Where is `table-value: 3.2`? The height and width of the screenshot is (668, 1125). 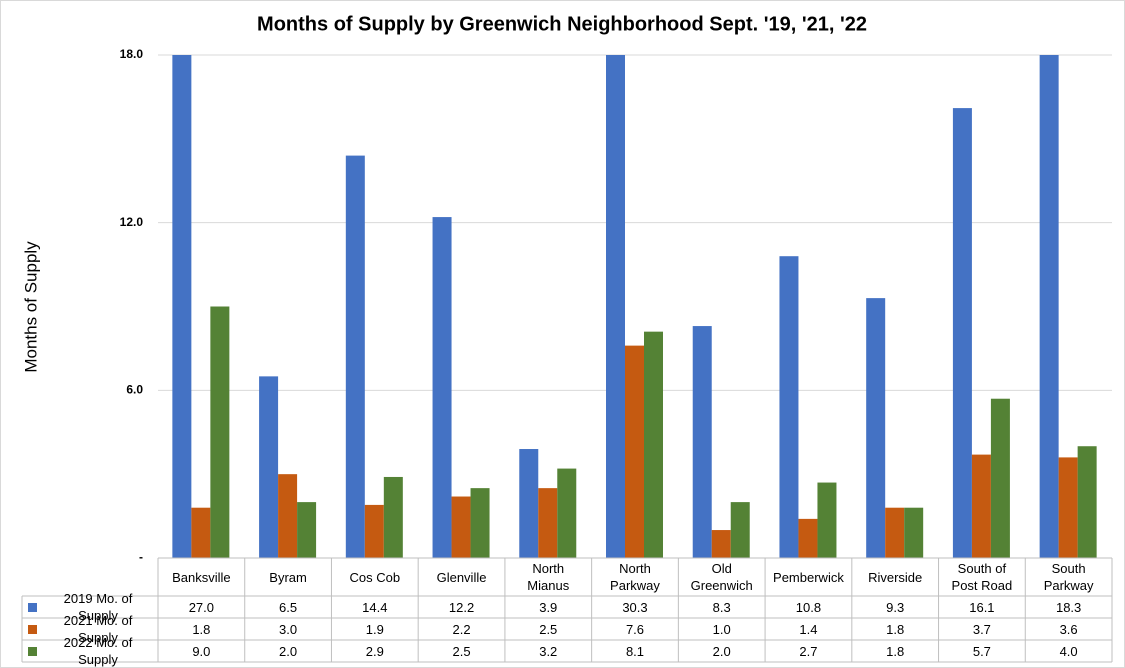
table-value: 3.2 is located at coordinates (548, 651).